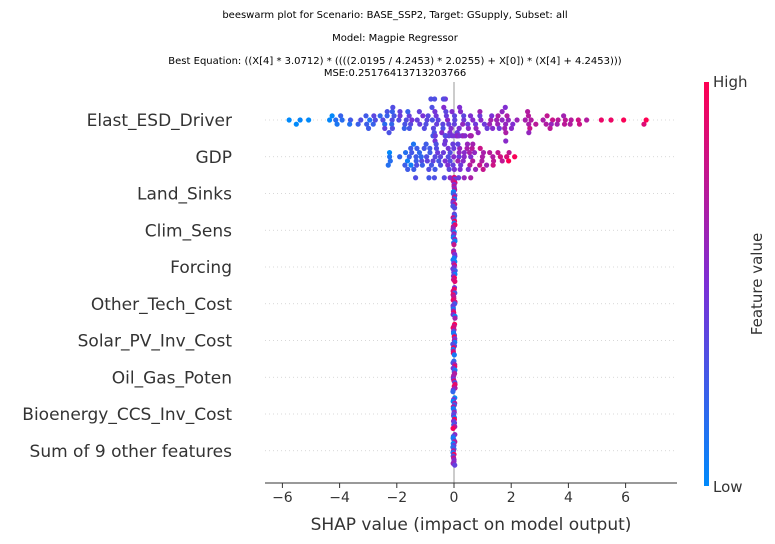 This screenshot has width=775, height=544. What do you see at coordinates (396, 498) in the screenshot?
I see `x-tick-label-2: −2` at bounding box center [396, 498].